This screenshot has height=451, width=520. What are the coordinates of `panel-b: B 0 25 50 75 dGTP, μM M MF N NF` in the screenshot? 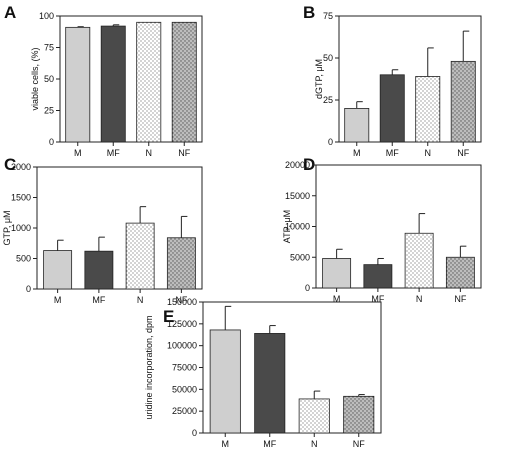 It's located at (392, 80).